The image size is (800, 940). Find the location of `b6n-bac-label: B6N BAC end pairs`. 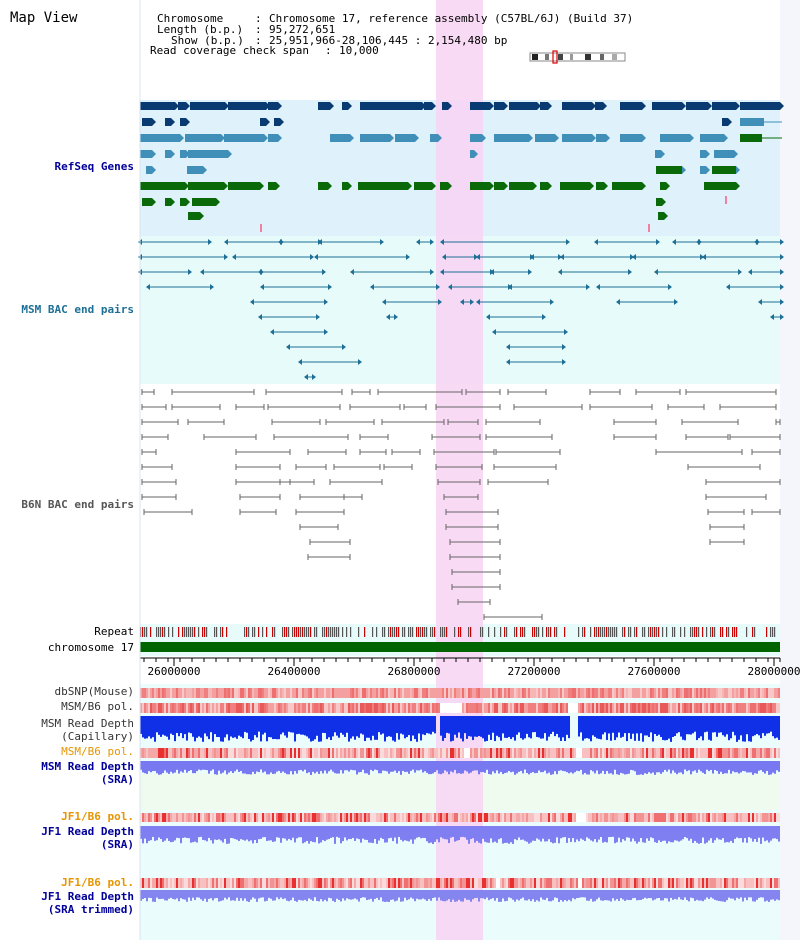

b6n-bac-label: B6N BAC end pairs is located at coordinates (77, 504).